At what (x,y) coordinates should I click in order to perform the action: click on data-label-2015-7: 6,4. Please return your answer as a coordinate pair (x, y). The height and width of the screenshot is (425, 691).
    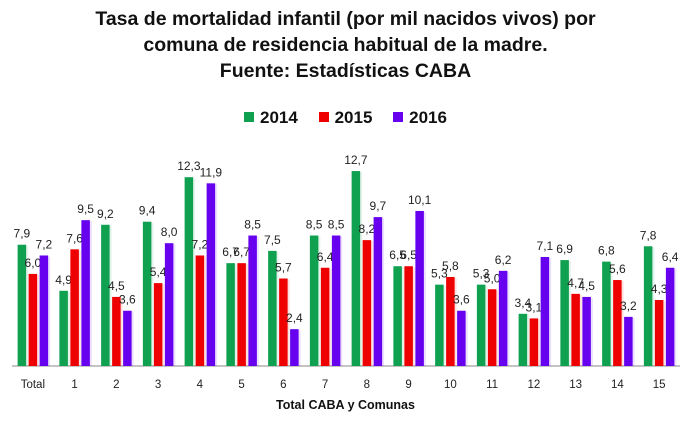
    Looking at the image, I should click on (325, 257).